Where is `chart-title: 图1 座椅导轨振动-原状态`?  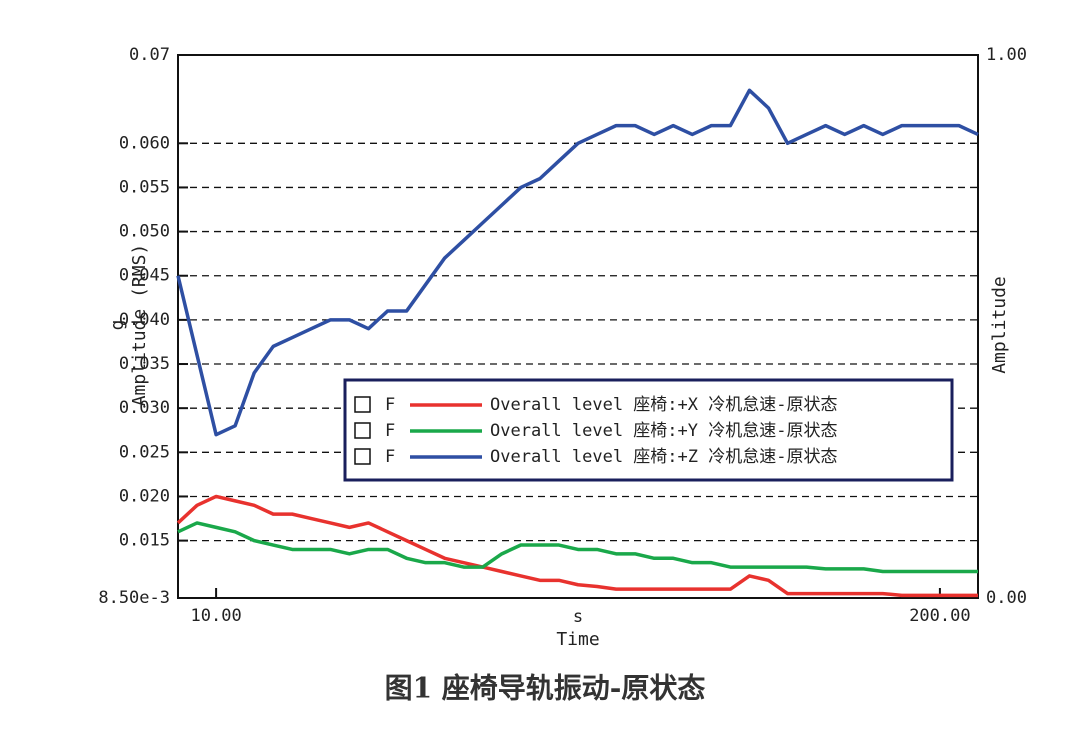 chart-title: 图1 座椅导轨振动-原状态 is located at coordinates (545, 688).